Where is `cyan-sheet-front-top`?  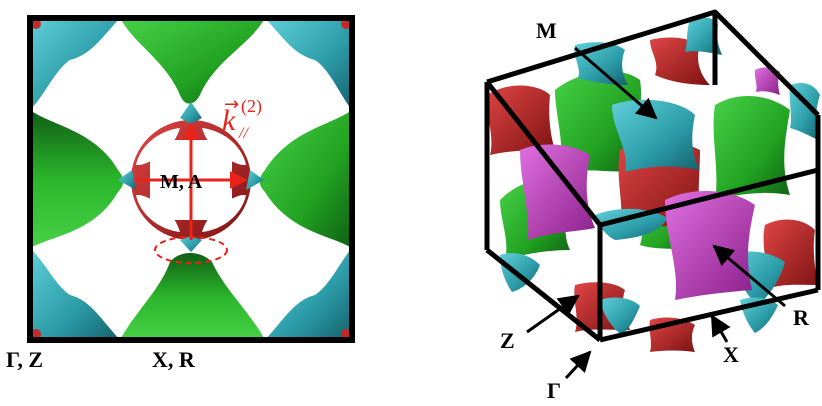 cyan-sheet-front-top is located at coordinates (631, 224).